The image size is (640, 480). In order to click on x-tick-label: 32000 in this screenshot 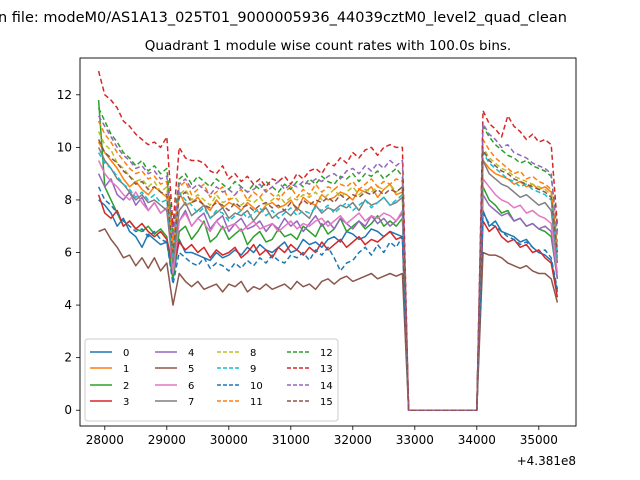, I will do `click(353, 440)`.